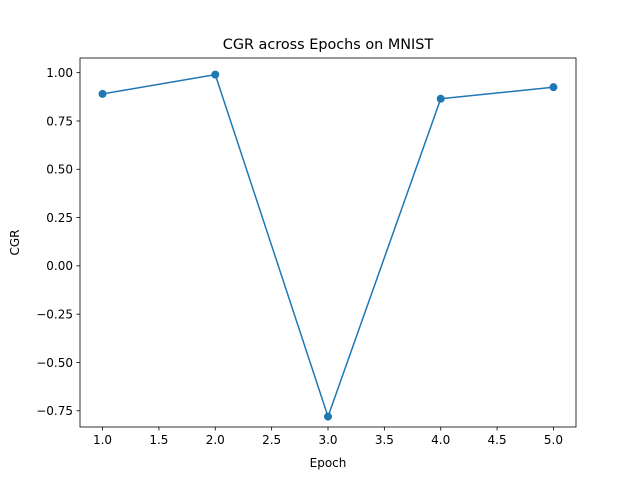 The image size is (640, 485). Describe the element at coordinates (54, 314) in the screenshot. I see `y-tick-label: −0.25` at that location.